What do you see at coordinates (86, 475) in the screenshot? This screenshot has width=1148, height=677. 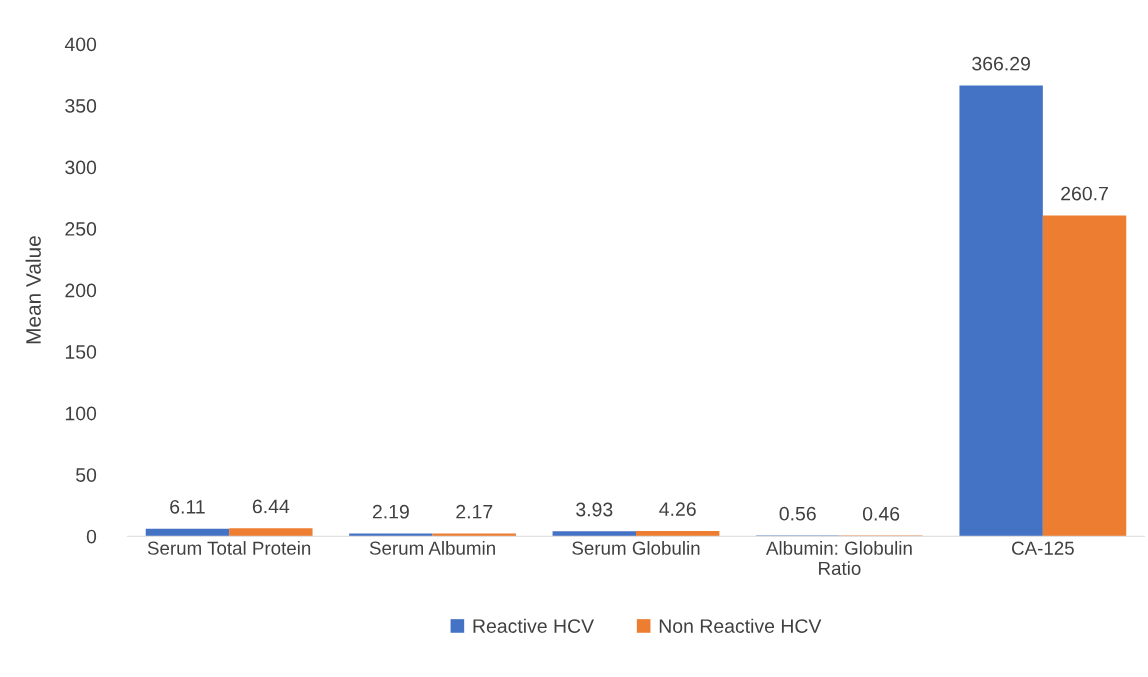 I see `y-tick-label: 50` at bounding box center [86, 475].